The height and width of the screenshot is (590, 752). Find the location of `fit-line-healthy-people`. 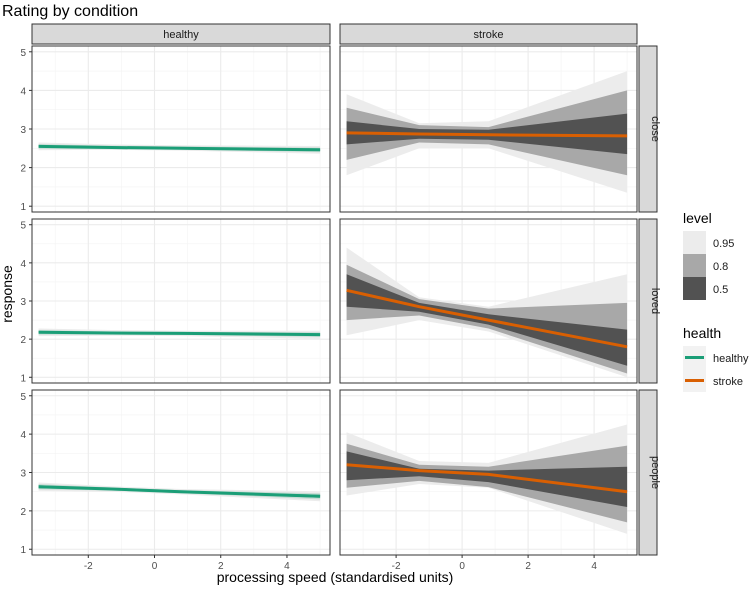

fit-line-healthy-people is located at coordinates (179, 491).